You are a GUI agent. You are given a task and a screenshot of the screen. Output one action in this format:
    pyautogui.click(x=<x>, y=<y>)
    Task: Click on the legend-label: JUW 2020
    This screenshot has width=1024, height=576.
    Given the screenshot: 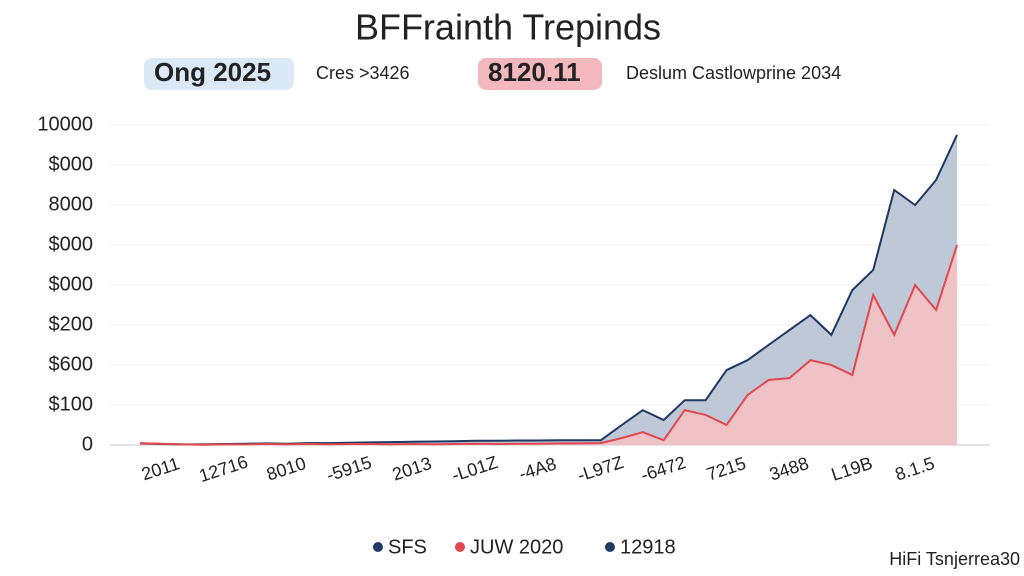 What is the action you would take?
    pyautogui.click(x=516, y=547)
    